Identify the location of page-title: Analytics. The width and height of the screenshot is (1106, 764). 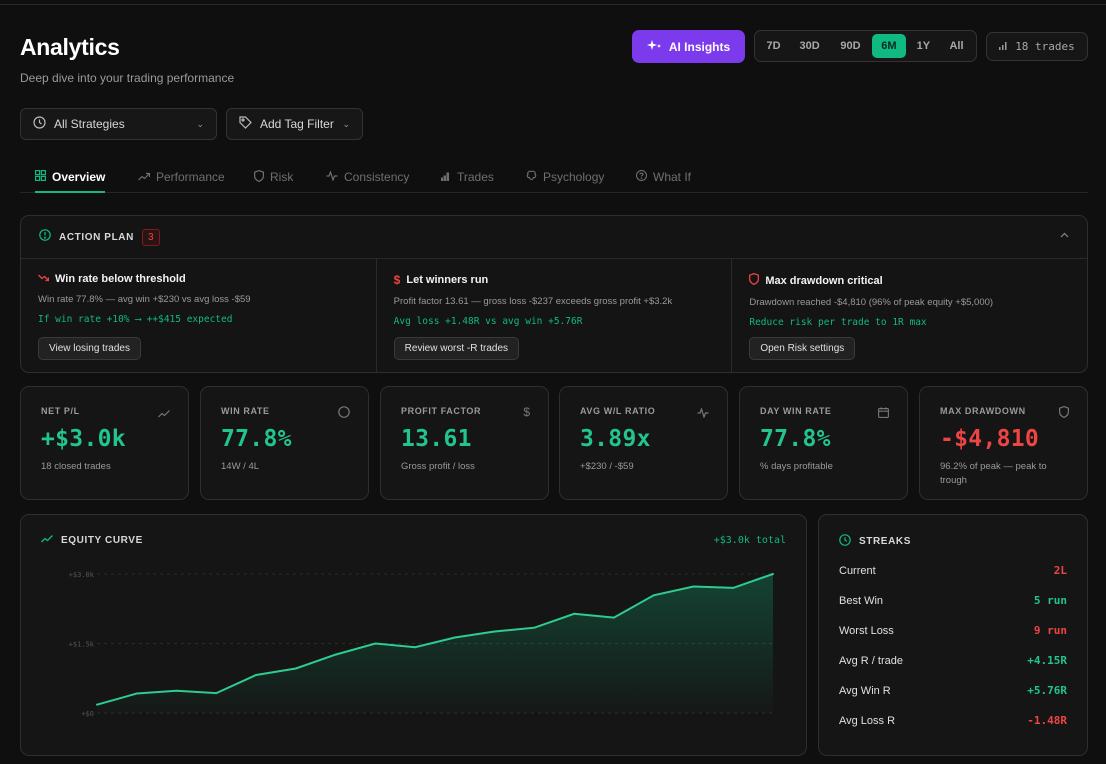
(70, 47).